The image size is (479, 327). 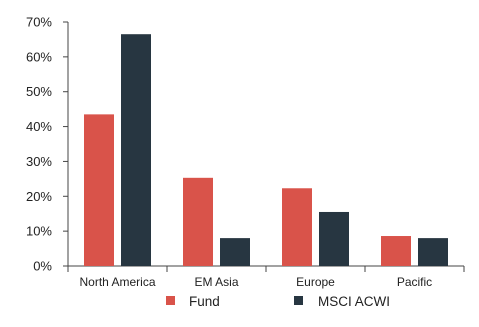 What do you see at coordinates (39, 22) in the screenshot?
I see `y-tick-label: 70%` at bounding box center [39, 22].